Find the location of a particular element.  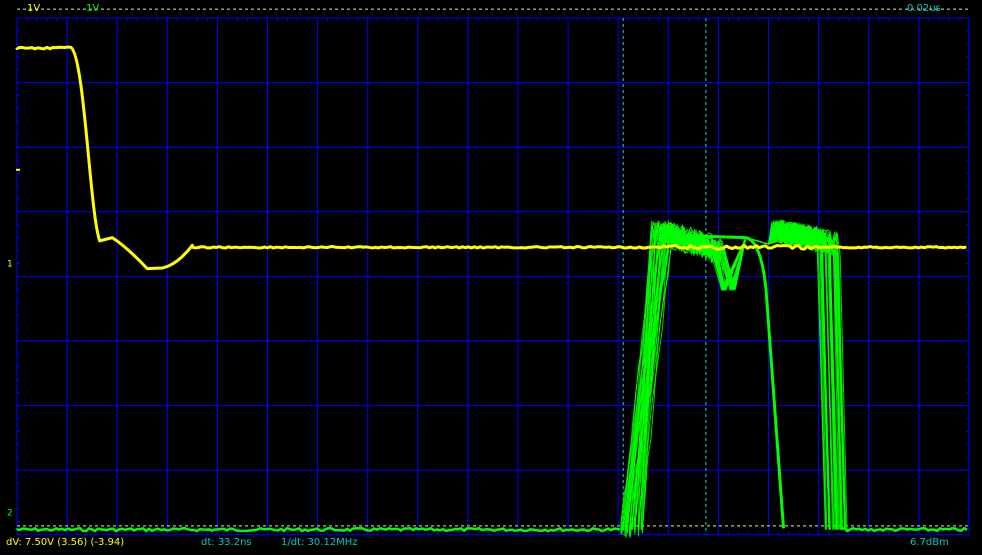

timebase-label: 0.02us is located at coordinates (924, 8).